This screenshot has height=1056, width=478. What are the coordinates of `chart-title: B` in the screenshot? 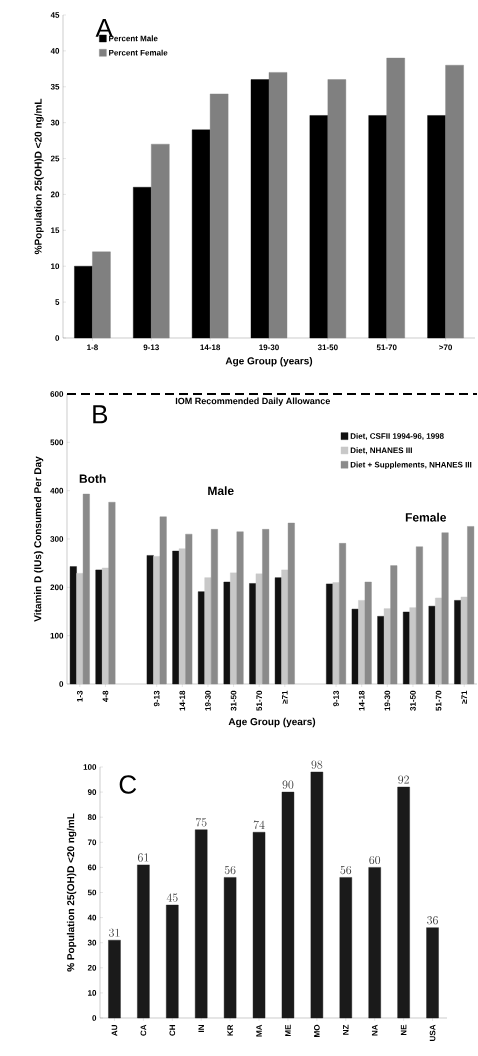 It's located at (100, 414).